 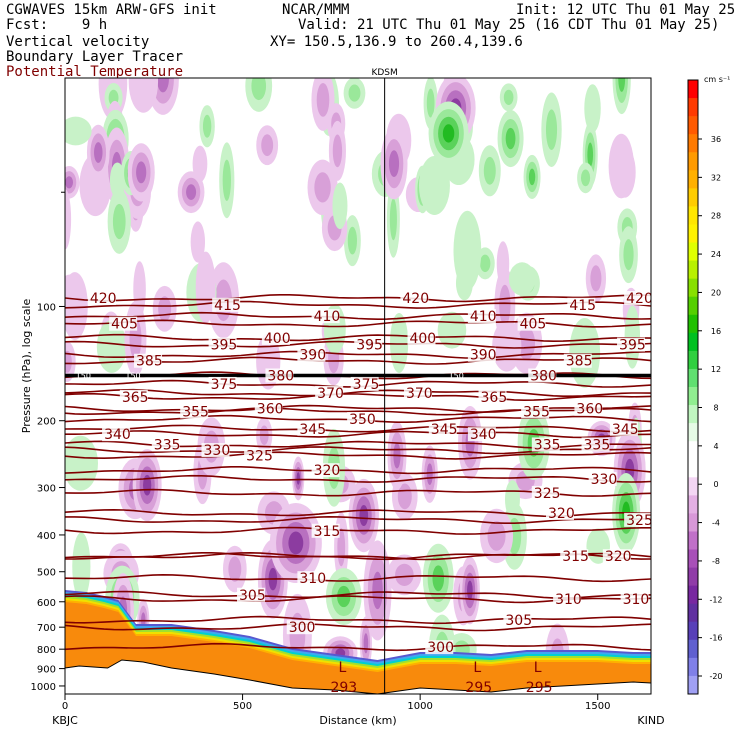 What do you see at coordinates (111, 10) in the screenshot?
I see `model-title: CGWAVES 15km ARW-GFS init` at bounding box center [111, 10].